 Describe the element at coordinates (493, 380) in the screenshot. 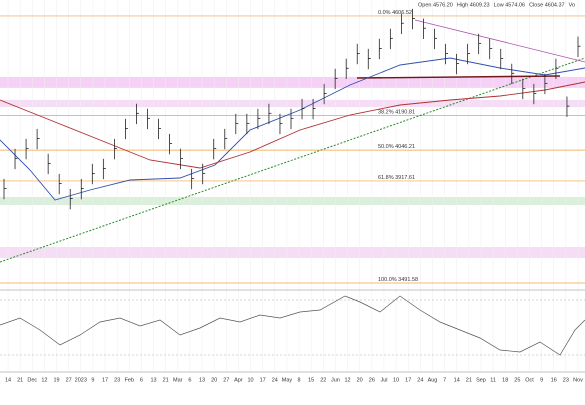

I see `x-tick-label: 11` at that location.